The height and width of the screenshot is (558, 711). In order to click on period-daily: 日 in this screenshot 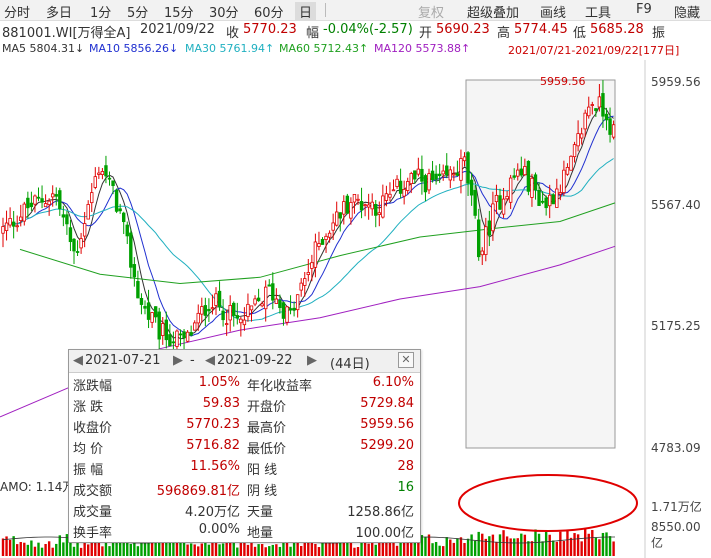, I will do `click(306, 11)`.